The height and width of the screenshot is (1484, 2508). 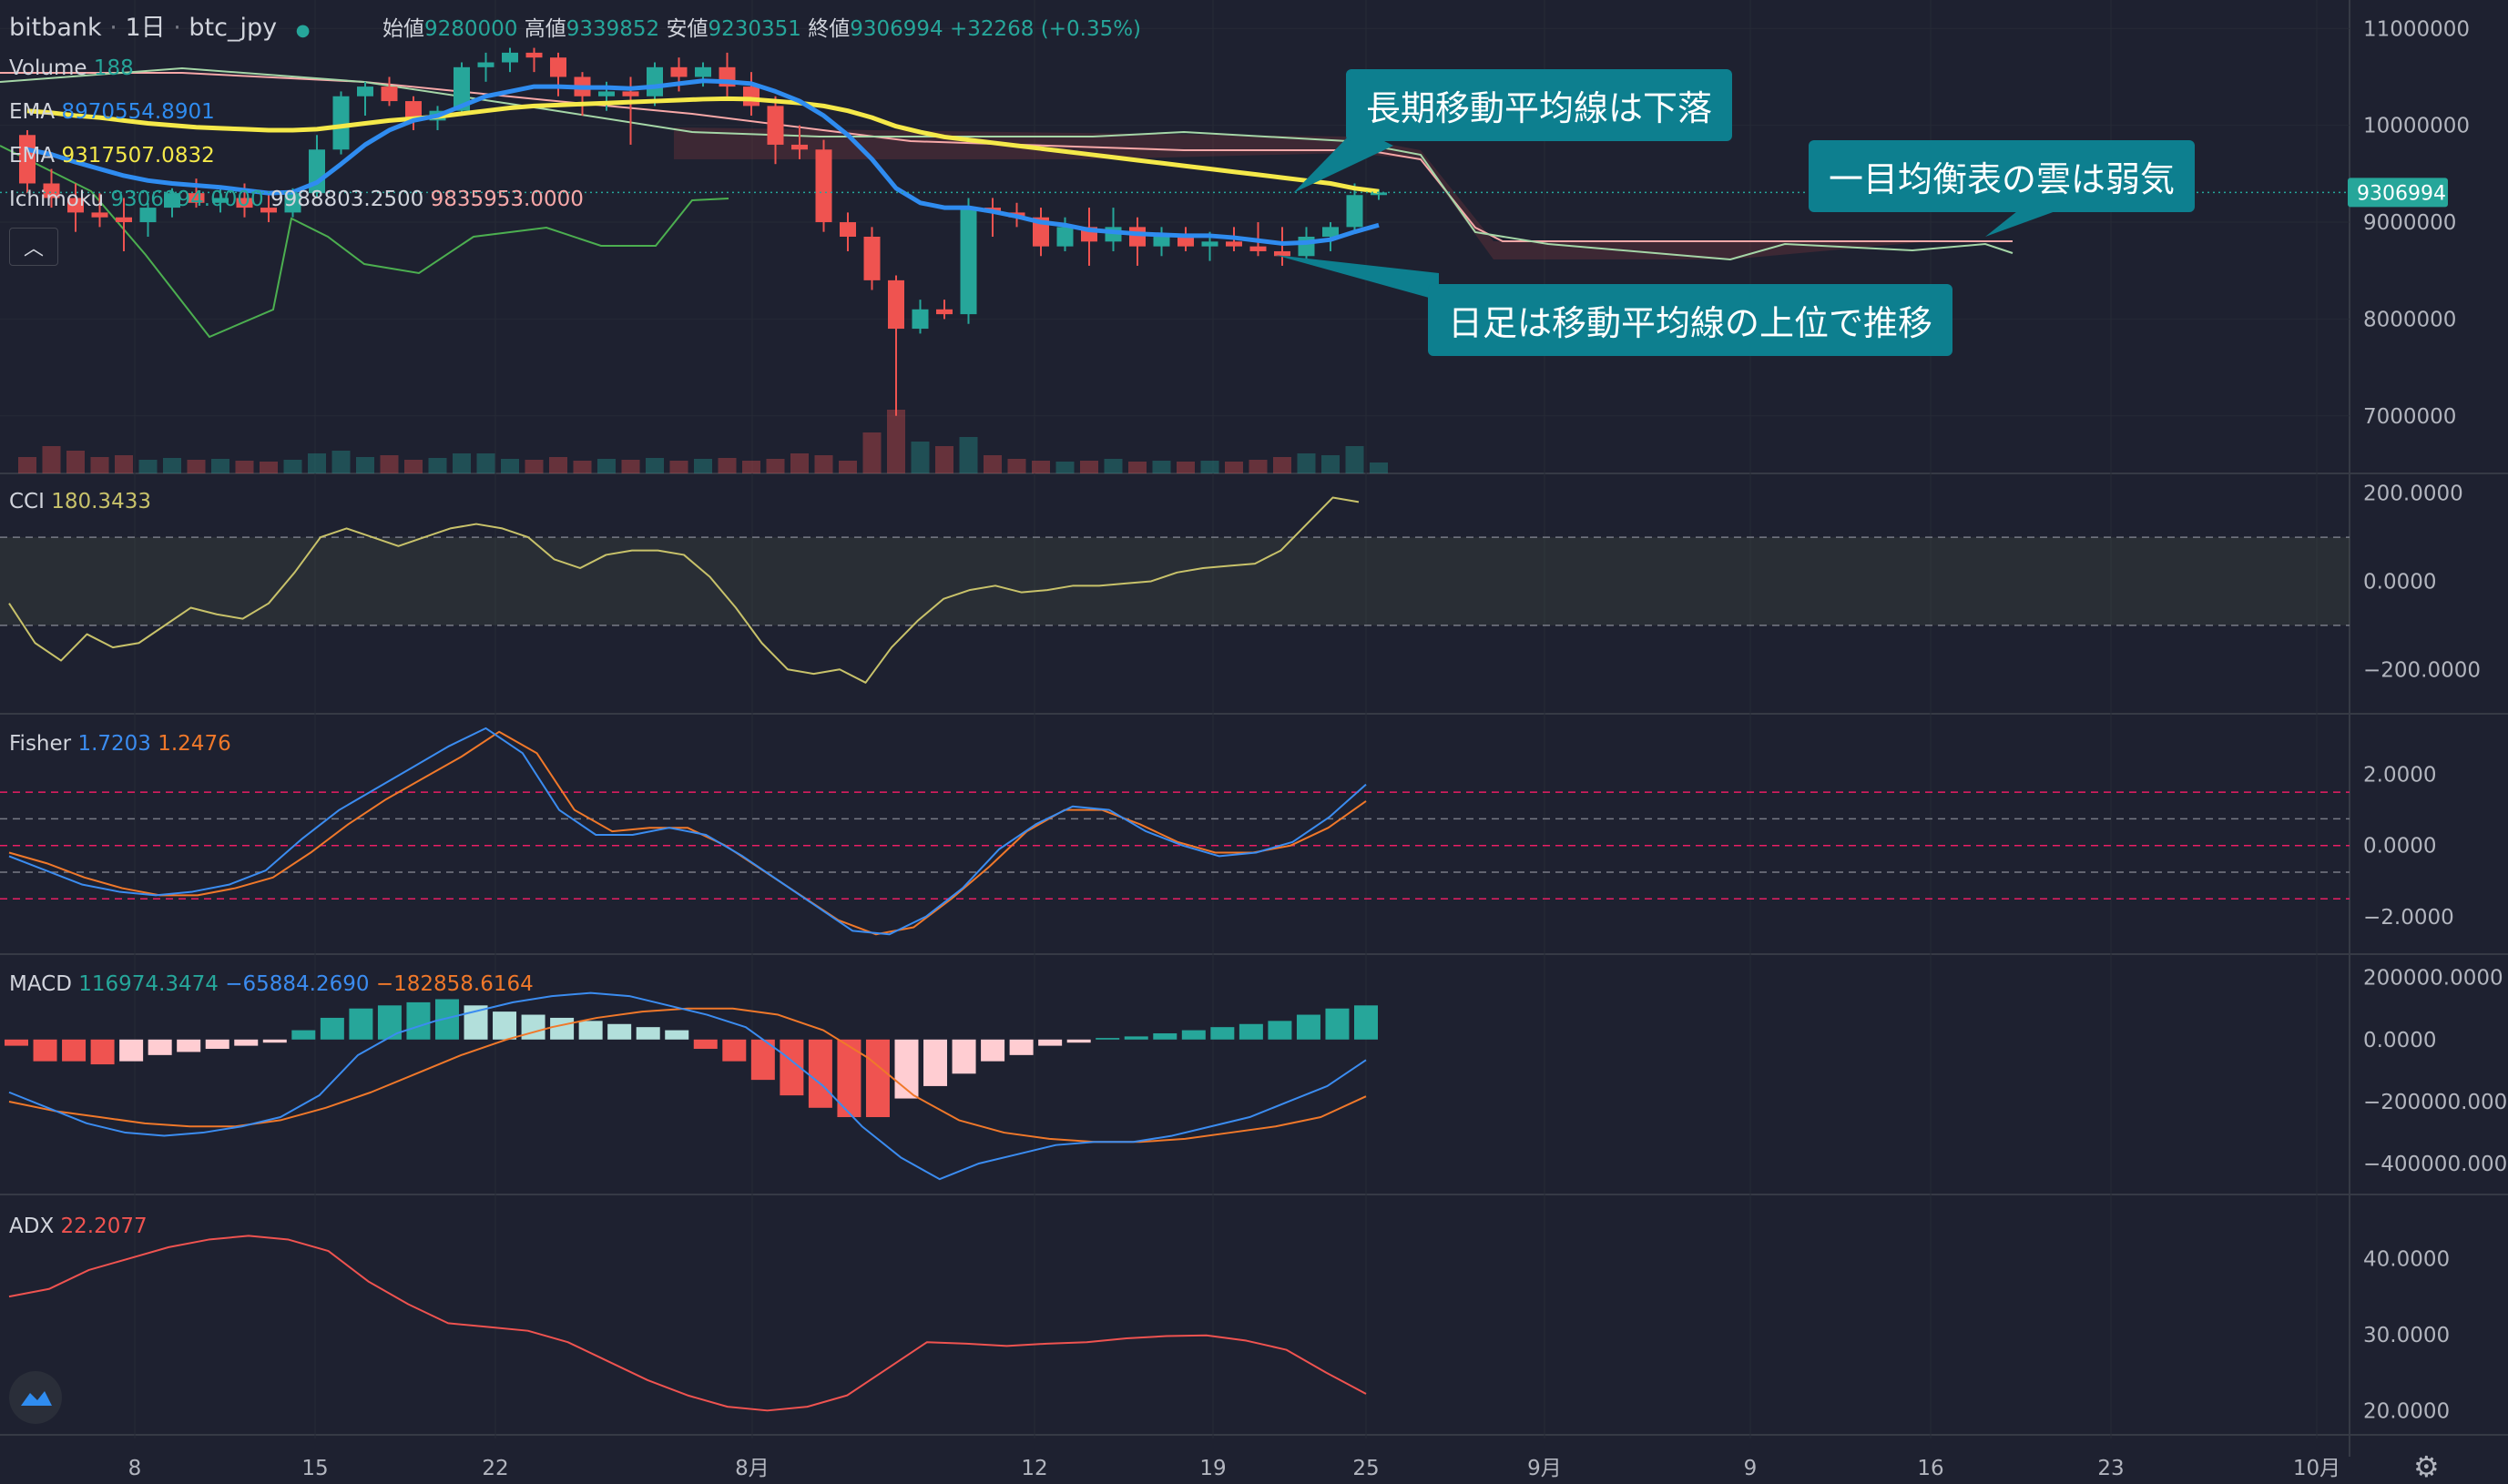 I want to click on high-value: 9339852, so click(x=613, y=29).